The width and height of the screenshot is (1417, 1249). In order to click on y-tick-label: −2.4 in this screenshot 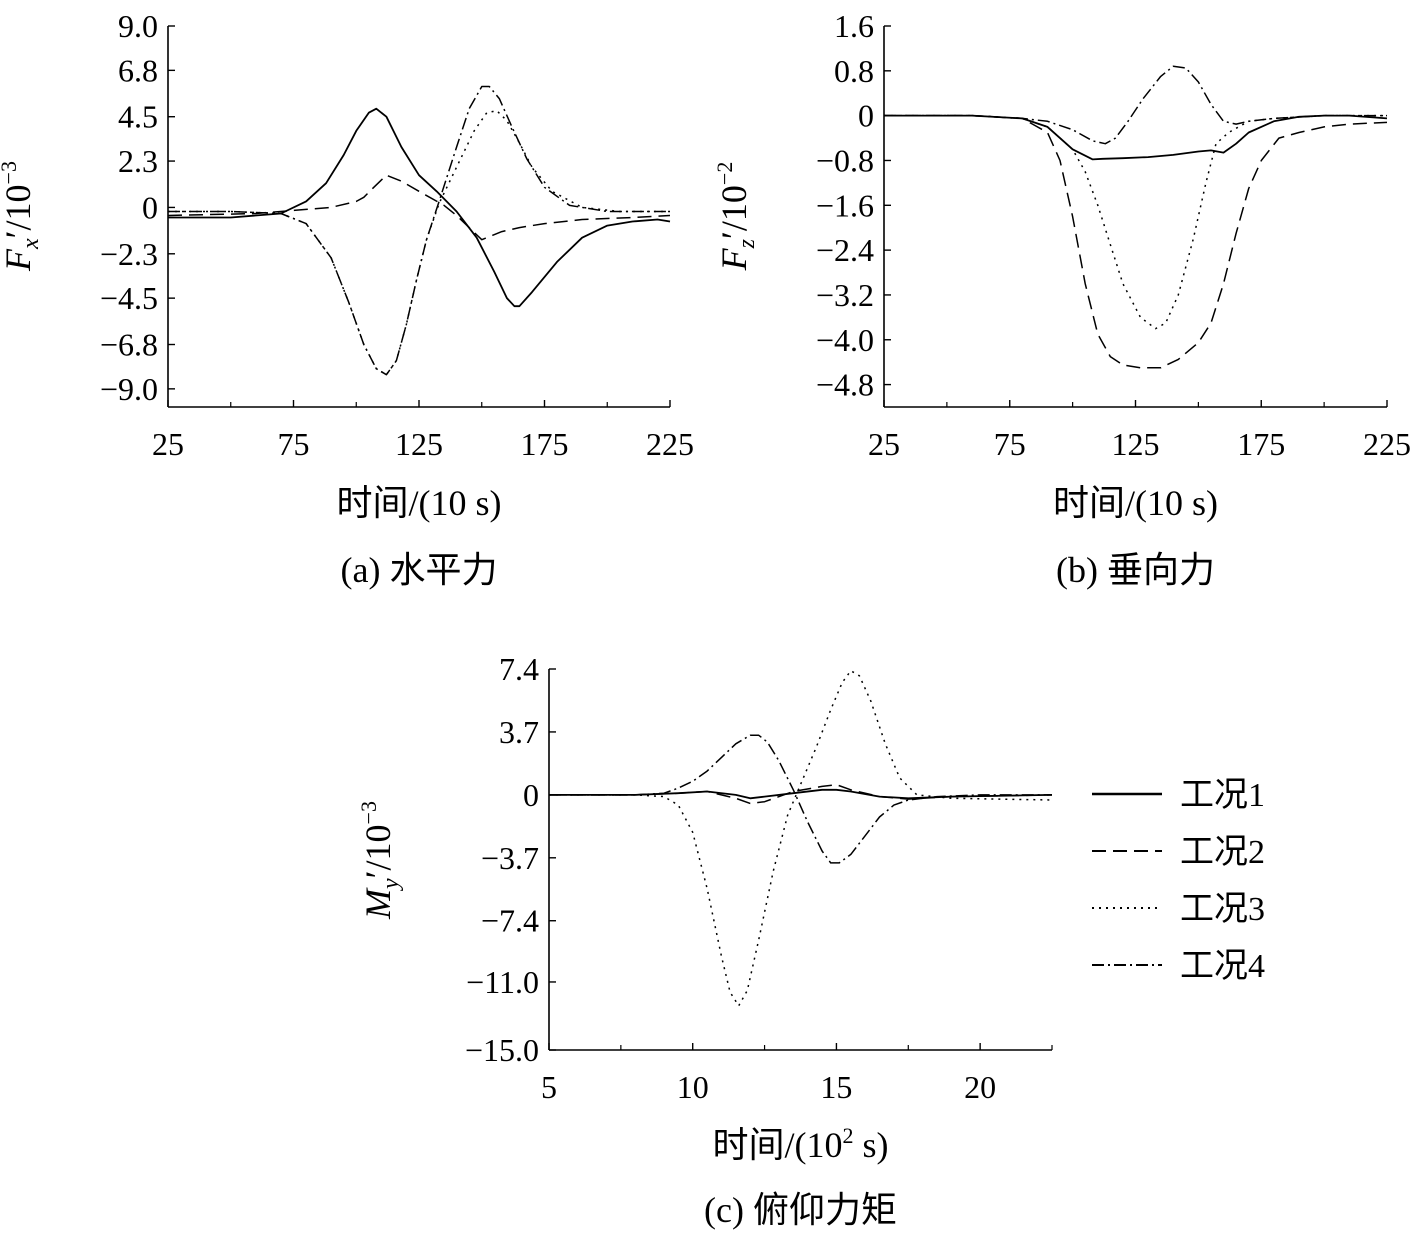, I will do `click(845, 250)`.